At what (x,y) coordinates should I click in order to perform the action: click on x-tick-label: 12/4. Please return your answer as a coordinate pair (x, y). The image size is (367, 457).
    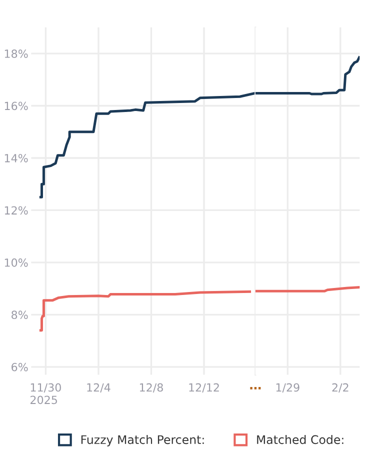
    Looking at the image, I should click on (98, 388).